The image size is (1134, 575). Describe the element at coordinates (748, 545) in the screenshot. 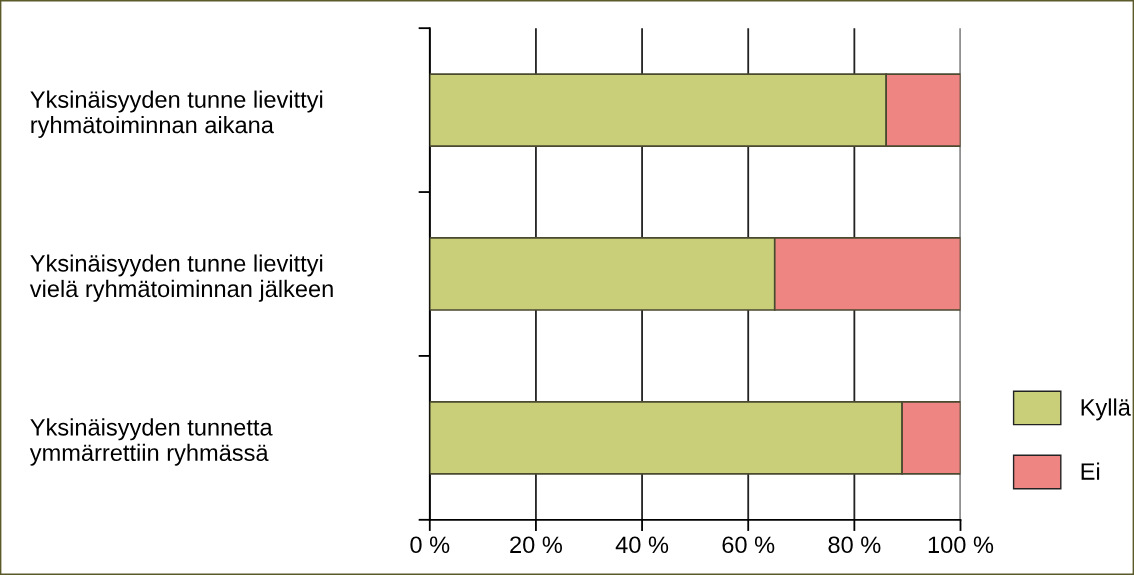

I see `x-tick-label: 60 %` at that location.